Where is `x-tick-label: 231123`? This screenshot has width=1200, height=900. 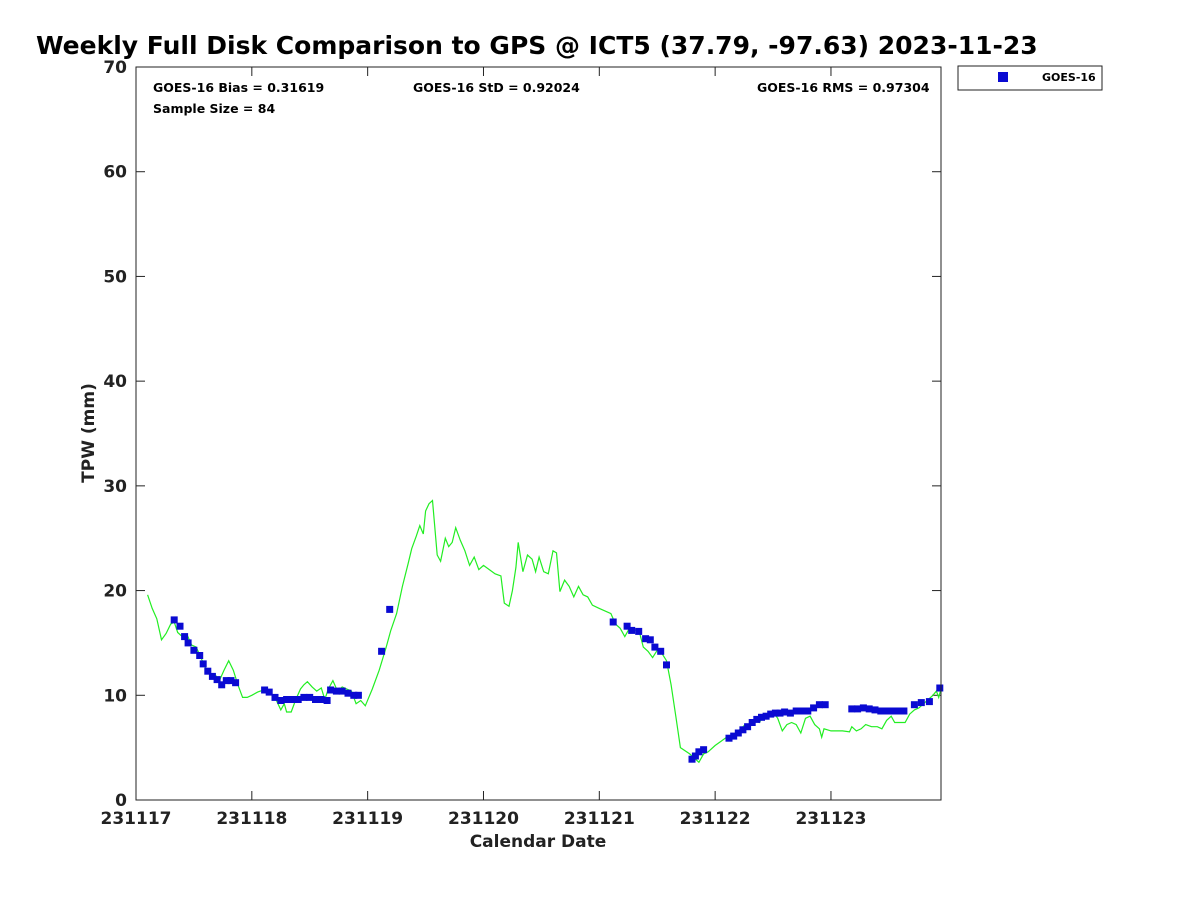 x-tick-label: 231123 is located at coordinates (830, 819).